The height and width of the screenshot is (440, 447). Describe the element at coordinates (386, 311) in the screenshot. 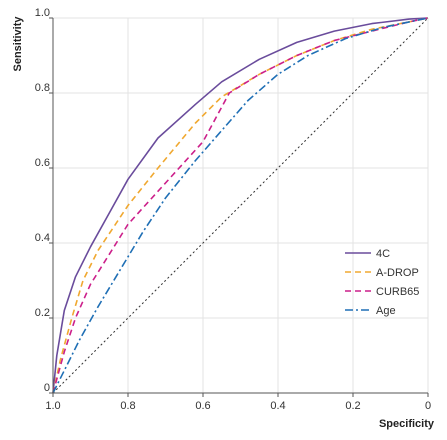

I see `legend-label-age: Age` at that location.